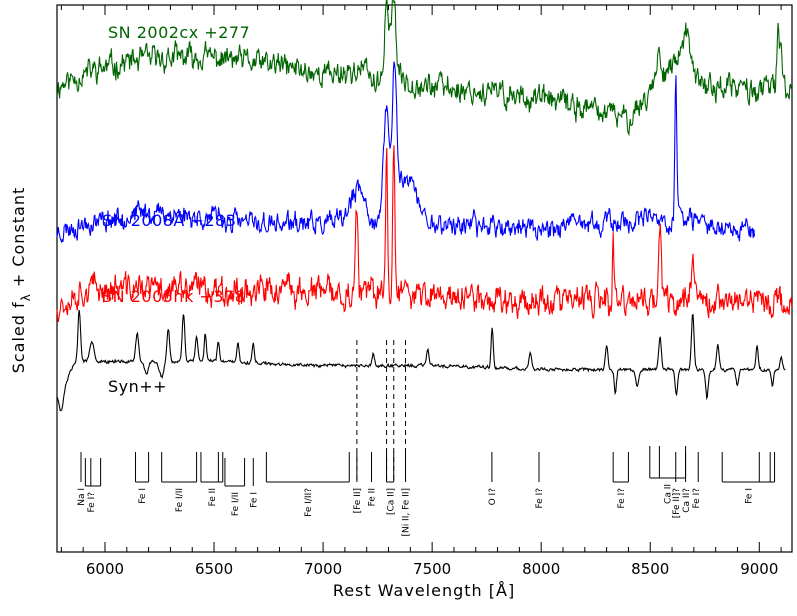 Image resolution: width=797 pixels, height=616 pixels. I want to click on x-tick-label: 6000, so click(105, 569).